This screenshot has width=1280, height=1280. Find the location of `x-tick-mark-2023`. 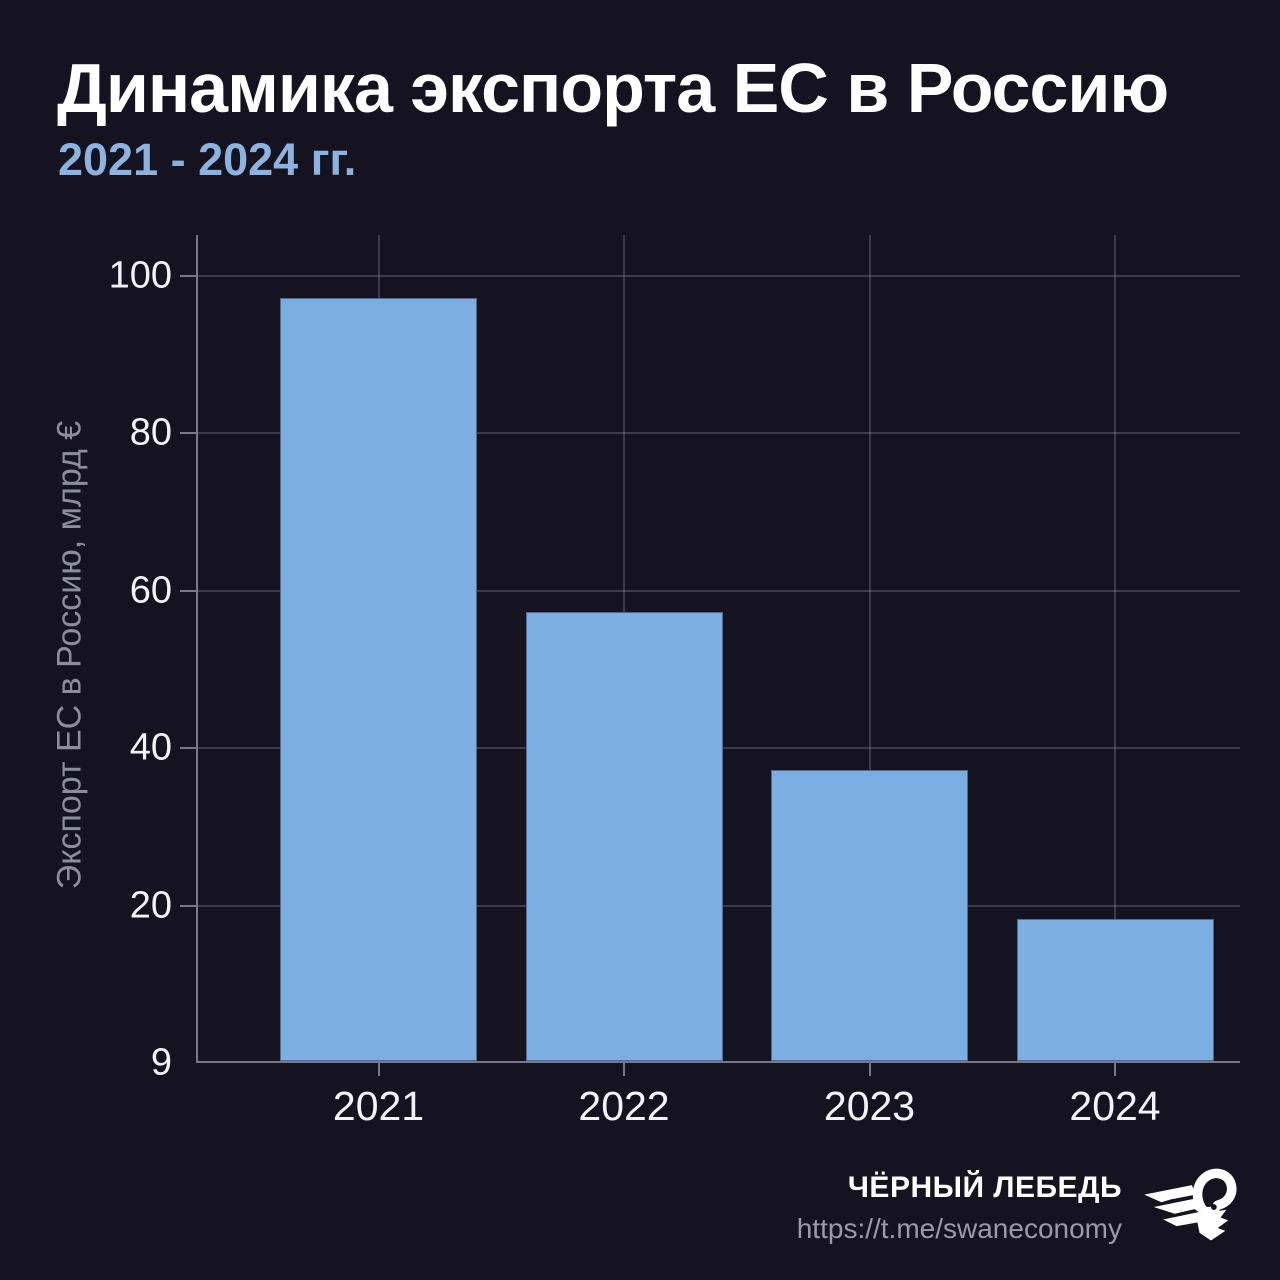

x-tick-mark-2023 is located at coordinates (869, 1069).